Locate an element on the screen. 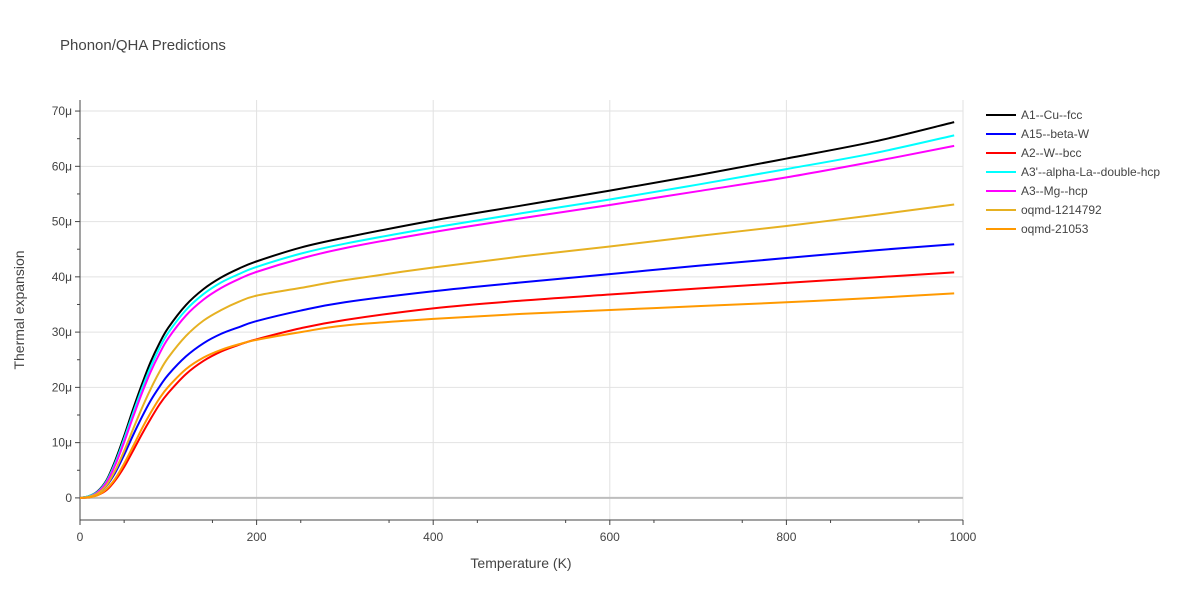 The height and width of the screenshot is (600, 1200). x-axis-title: Temperature (K) is located at coordinates (520, 563).